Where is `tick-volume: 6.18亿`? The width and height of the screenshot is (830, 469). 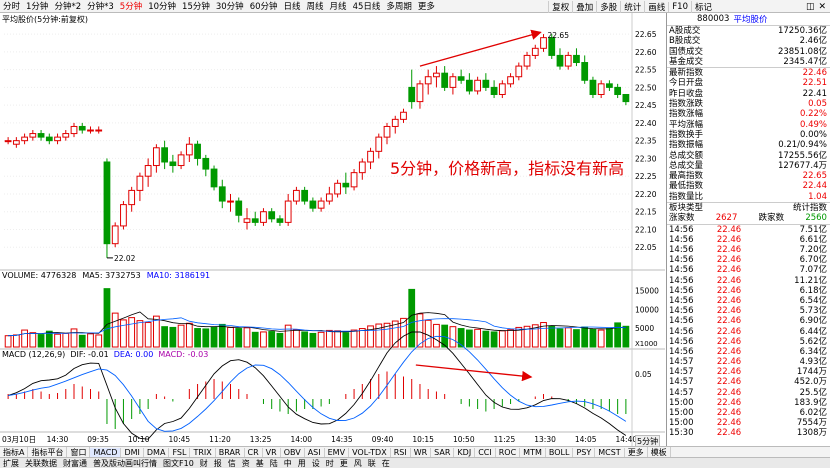
tick-volume: 6.18亿 is located at coordinates (813, 290).